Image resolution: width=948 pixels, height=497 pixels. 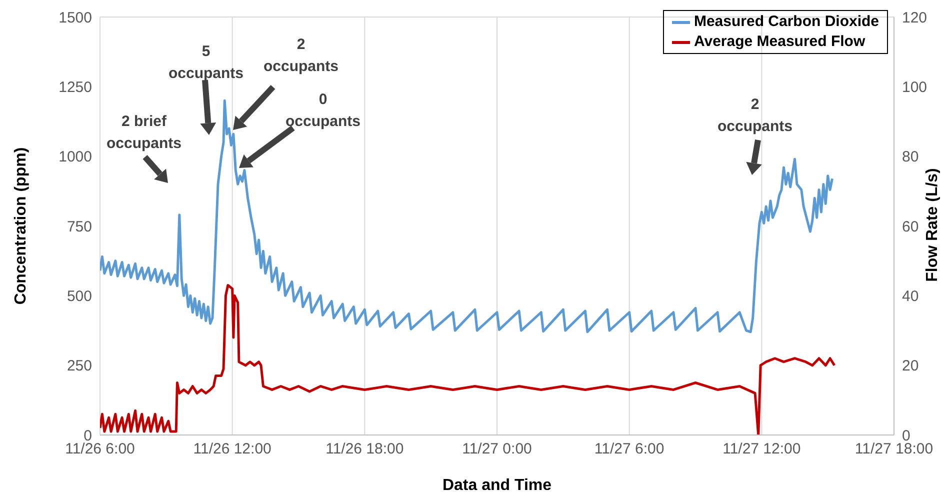 I want to click on y2-tick-label: 60, so click(x=910, y=227).